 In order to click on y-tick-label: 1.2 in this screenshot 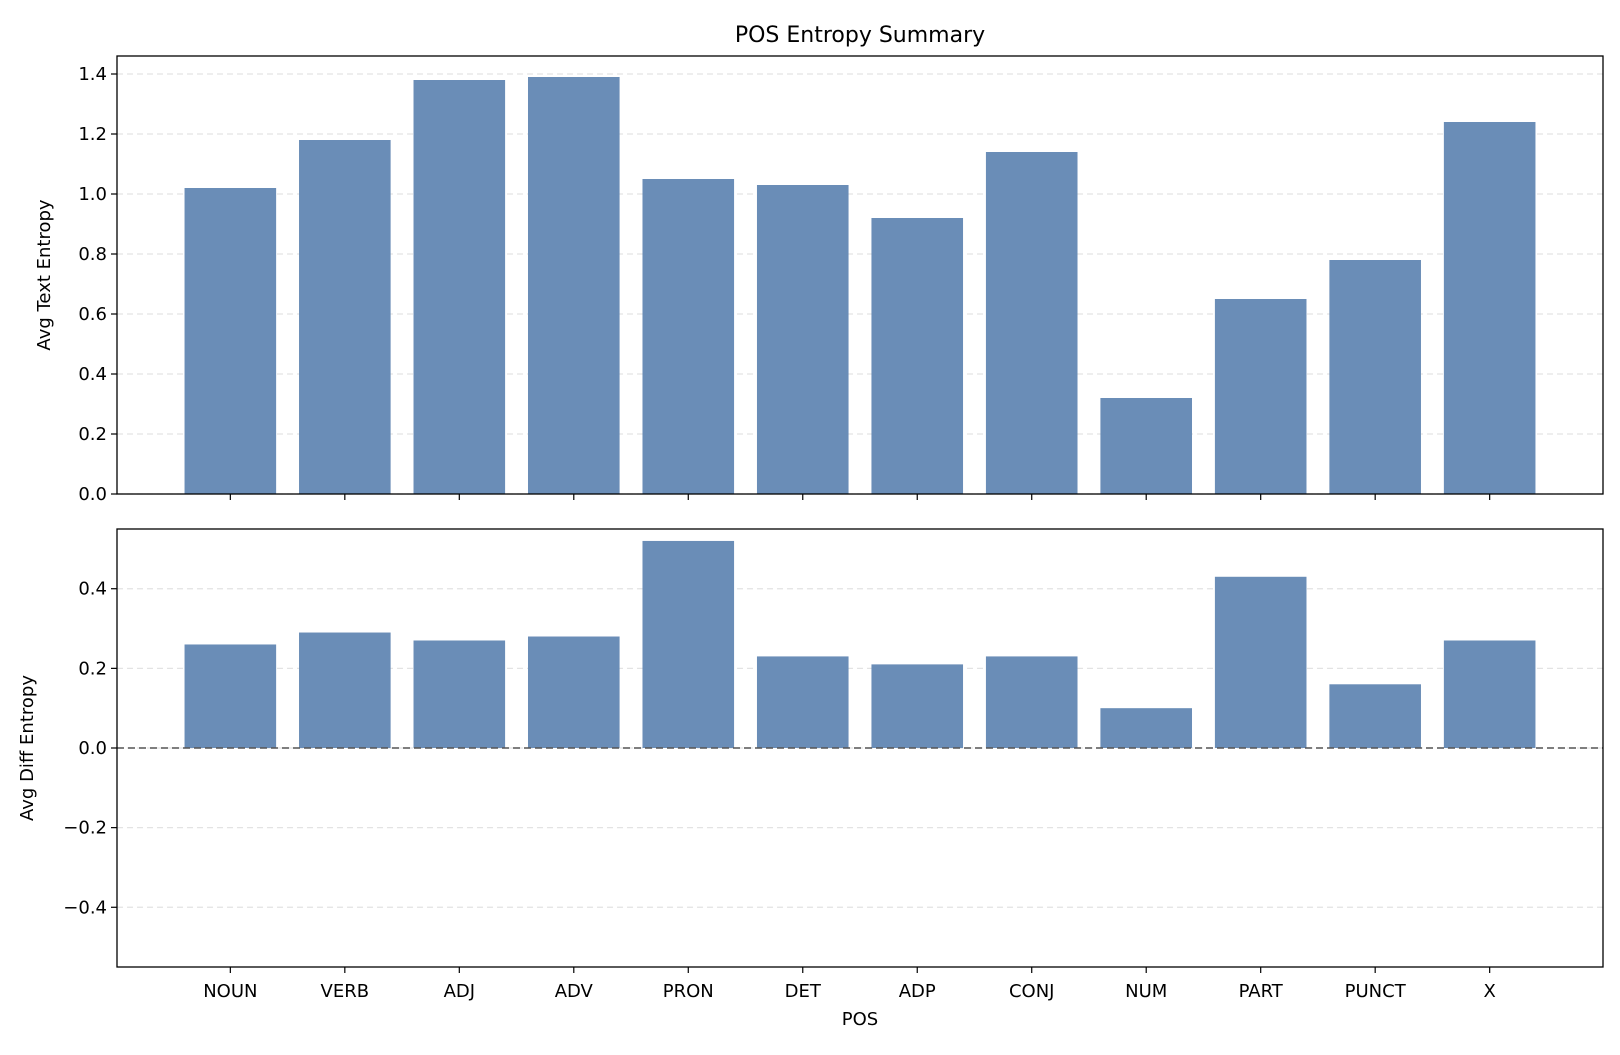, I will do `click(92, 134)`.